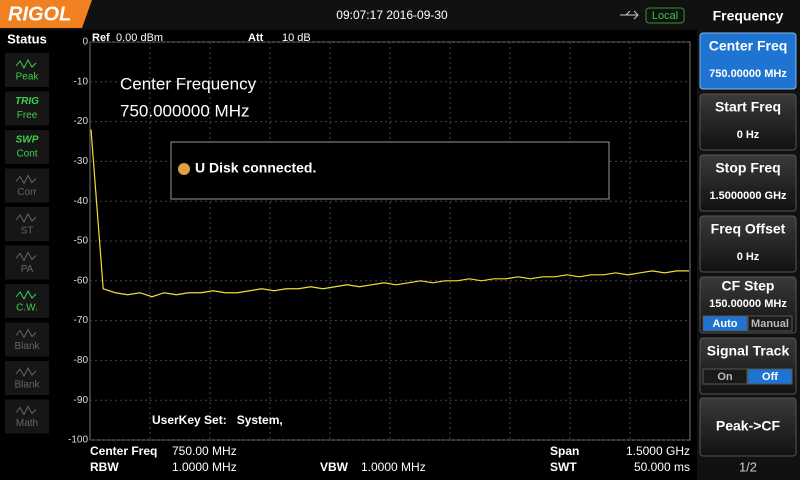 This screenshot has height=480, width=800. I want to click on local-box, so click(665, 15).